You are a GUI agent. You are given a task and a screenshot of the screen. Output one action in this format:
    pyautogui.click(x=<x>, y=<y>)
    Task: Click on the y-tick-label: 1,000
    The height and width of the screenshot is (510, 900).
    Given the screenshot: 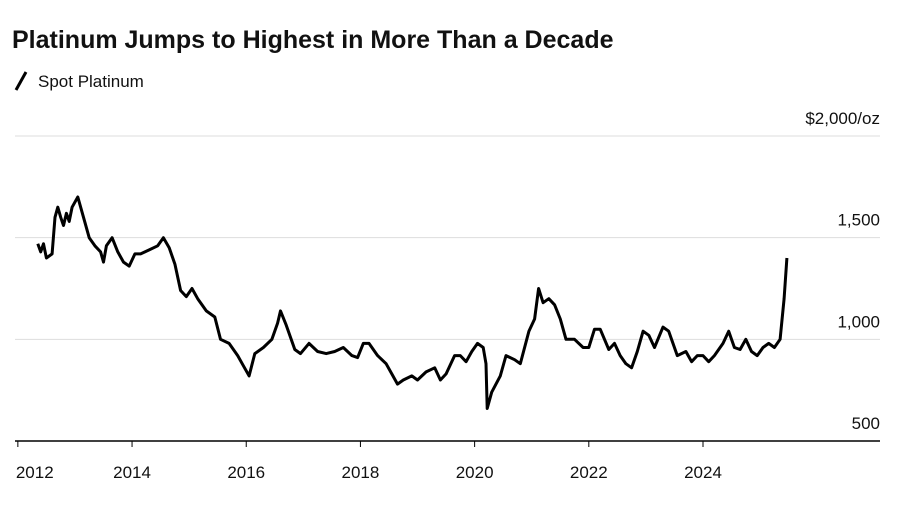 What is the action you would take?
    pyautogui.click(x=858, y=321)
    